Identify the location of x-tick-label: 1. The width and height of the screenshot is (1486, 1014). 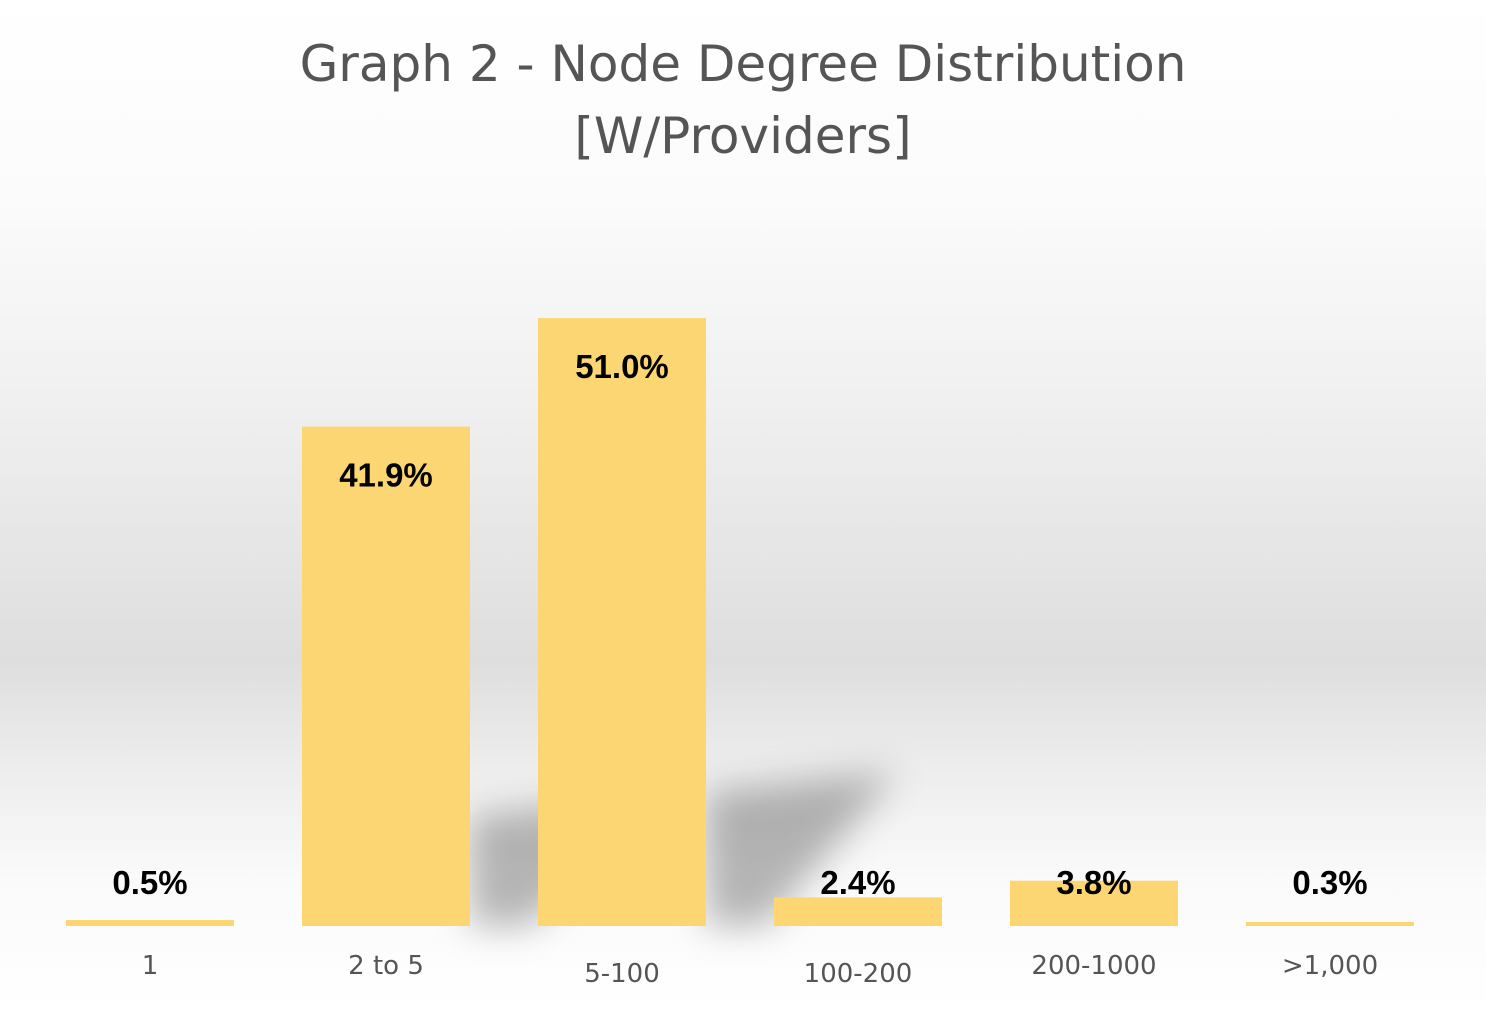
(150, 966).